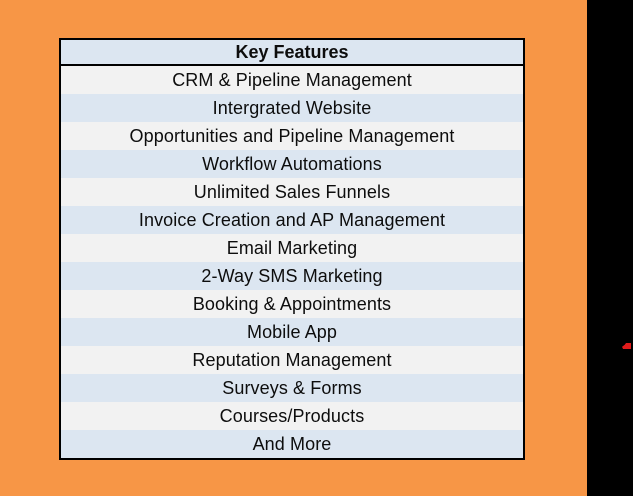 Image resolution: width=633 pixels, height=496 pixels. I want to click on table-row: Booking & Appointments, so click(292, 304).